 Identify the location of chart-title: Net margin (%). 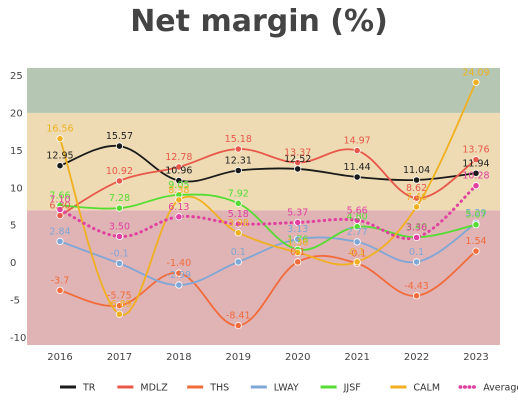
(259, 21).